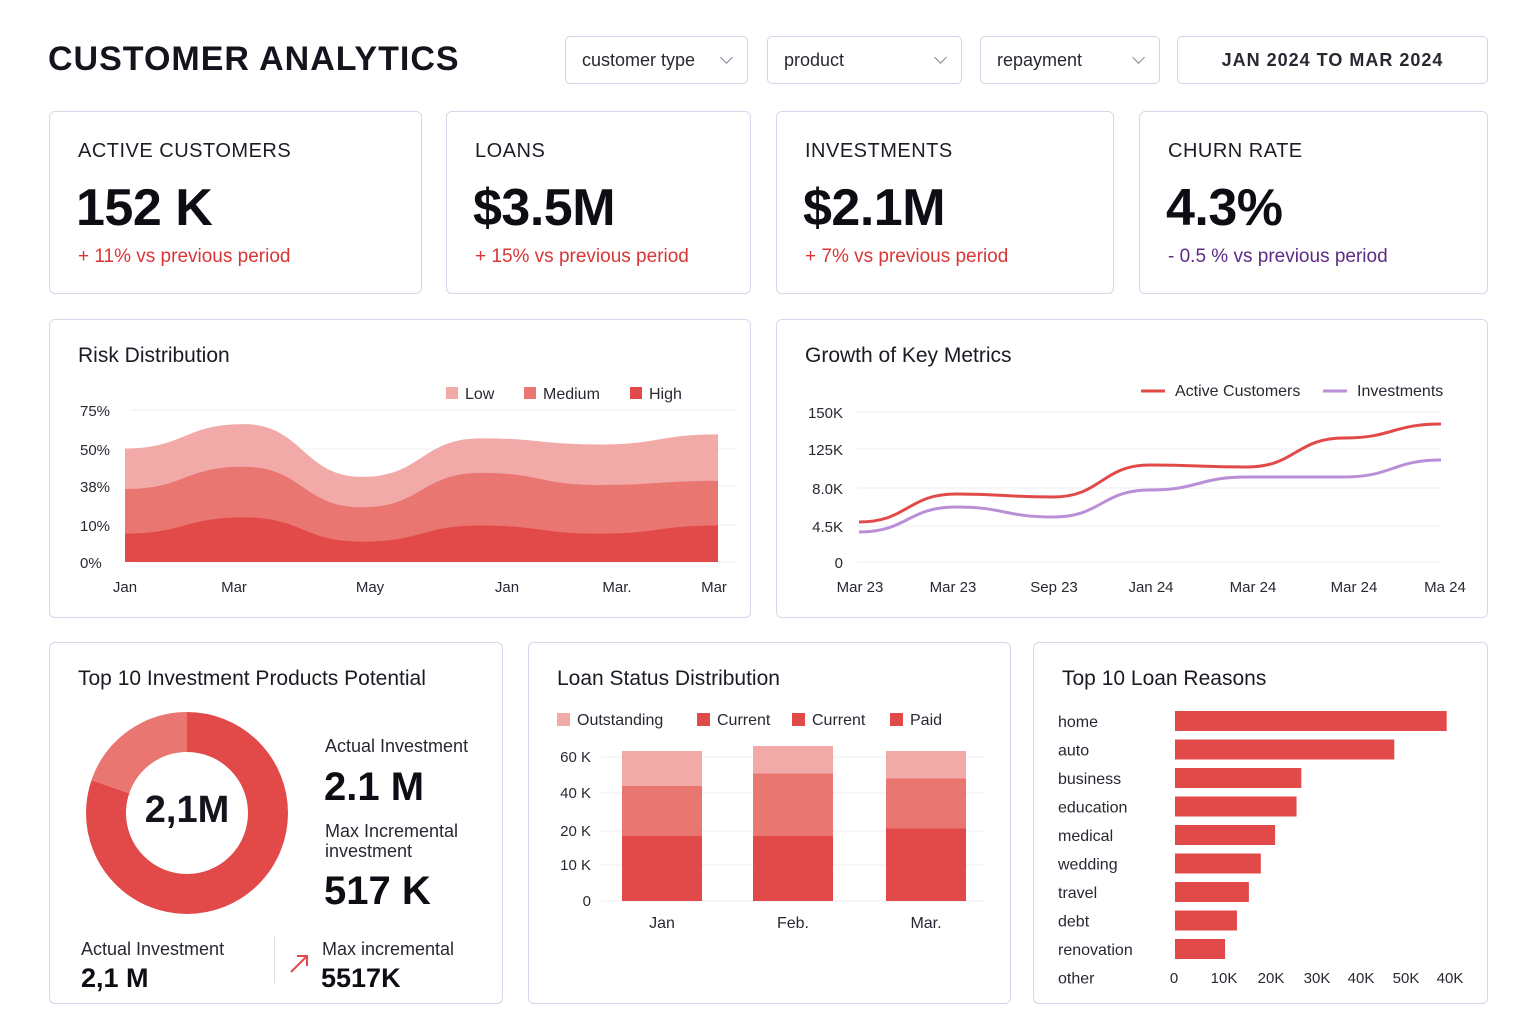  I want to click on x-tick-label: Mar, so click(714, 587).